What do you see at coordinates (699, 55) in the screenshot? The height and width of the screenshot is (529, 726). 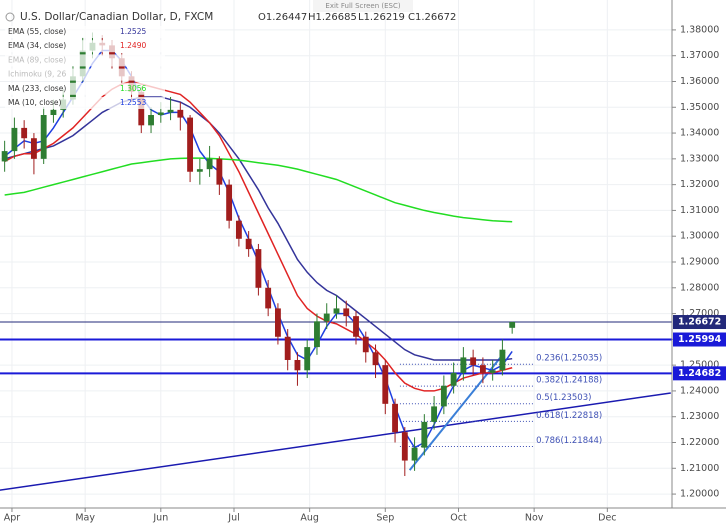 I see `y-tick-label: 1.37000` at bounding box center [699, 55].